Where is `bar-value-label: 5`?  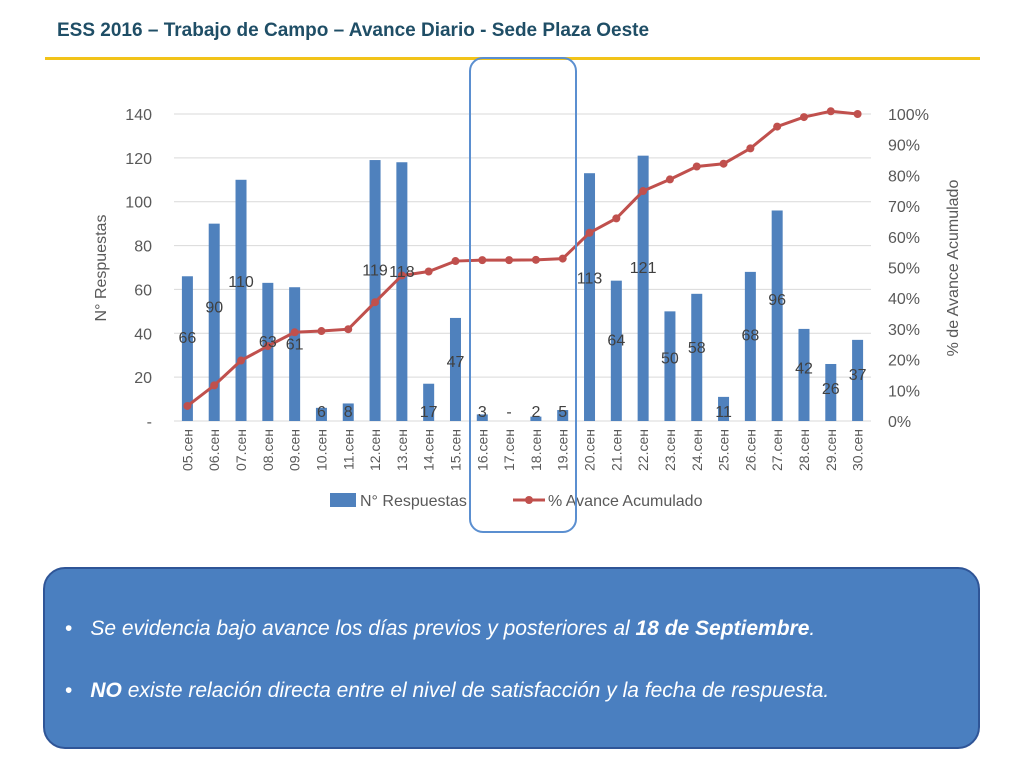 bar-value-label: 5 is located at coordinates (562, 412).